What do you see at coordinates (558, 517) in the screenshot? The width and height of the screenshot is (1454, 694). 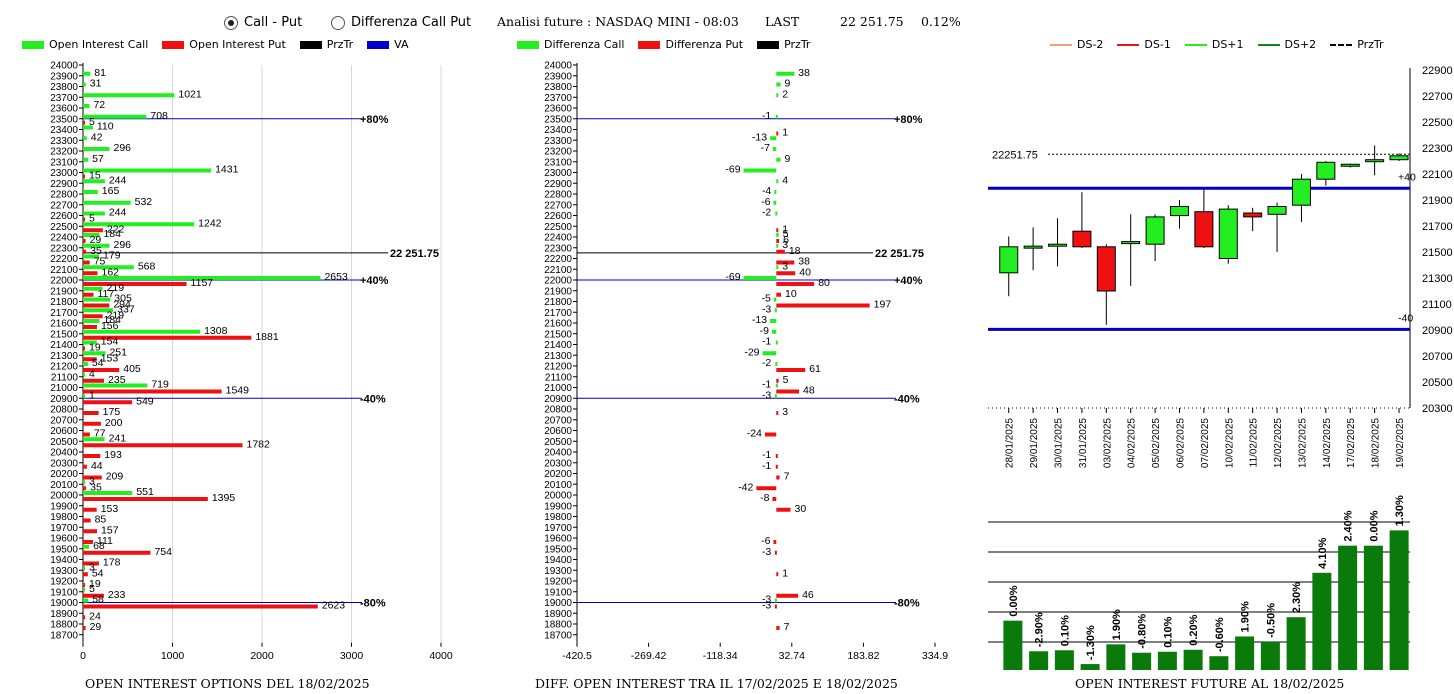 I see `y-tick-label: 19800` at bounding box center [558, 517].